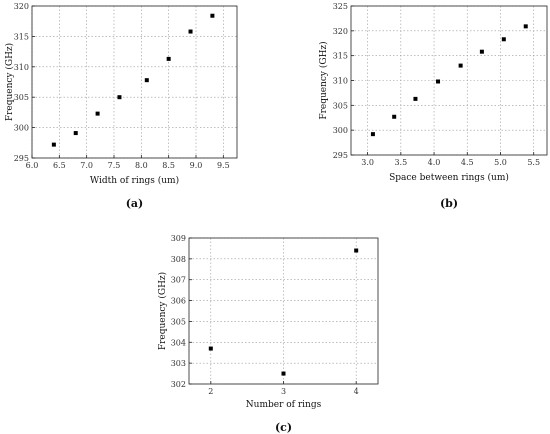 Image resolution: width=550 pixels, height=434 pixels. What do you see at coordinates (449, 177) in the screenshot?
I see `x-axis-label: Space between rings (um)` at bounding box center [449, 177].